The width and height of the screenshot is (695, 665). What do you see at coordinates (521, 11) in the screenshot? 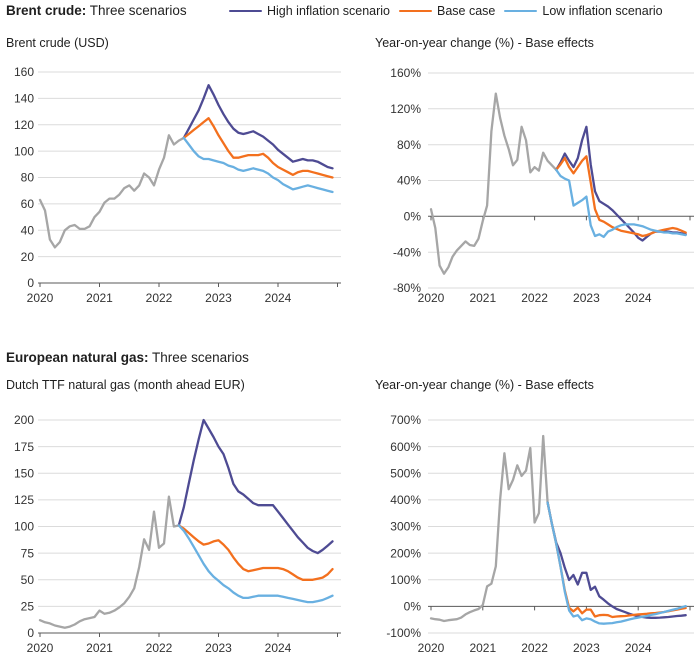
I see `legend-swatch-low-inflation` at bounding box center [521, 11].